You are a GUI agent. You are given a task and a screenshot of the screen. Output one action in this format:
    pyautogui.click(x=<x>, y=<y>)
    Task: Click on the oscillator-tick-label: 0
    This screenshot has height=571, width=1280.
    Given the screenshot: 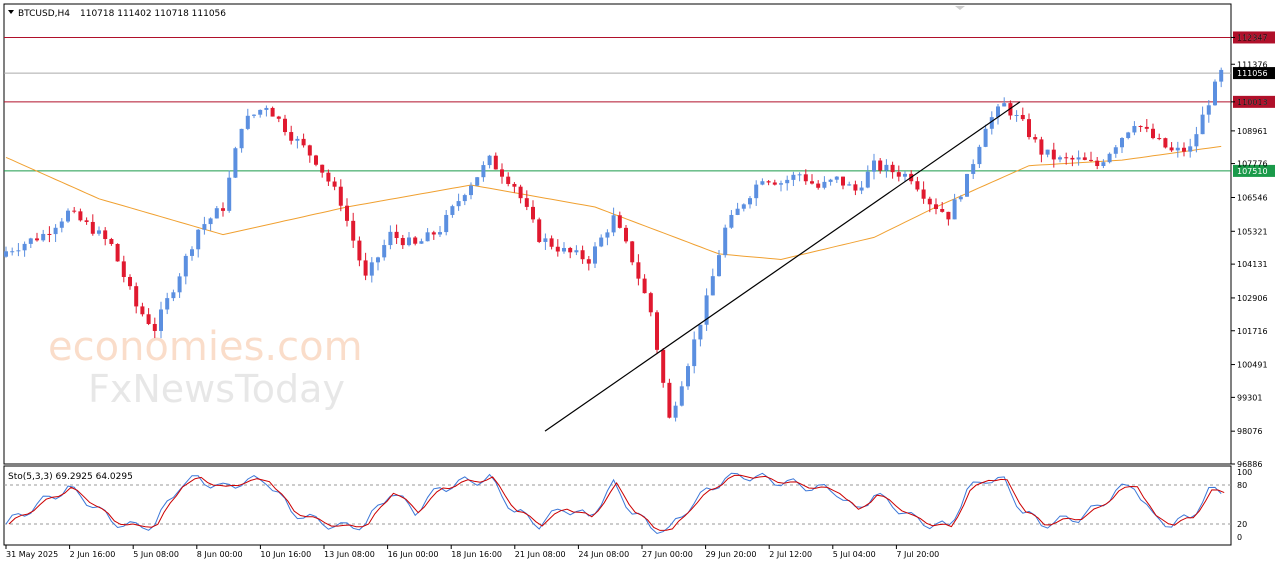 What is the action you would take?
    pyautogui.click(x=1239, y=537)
    